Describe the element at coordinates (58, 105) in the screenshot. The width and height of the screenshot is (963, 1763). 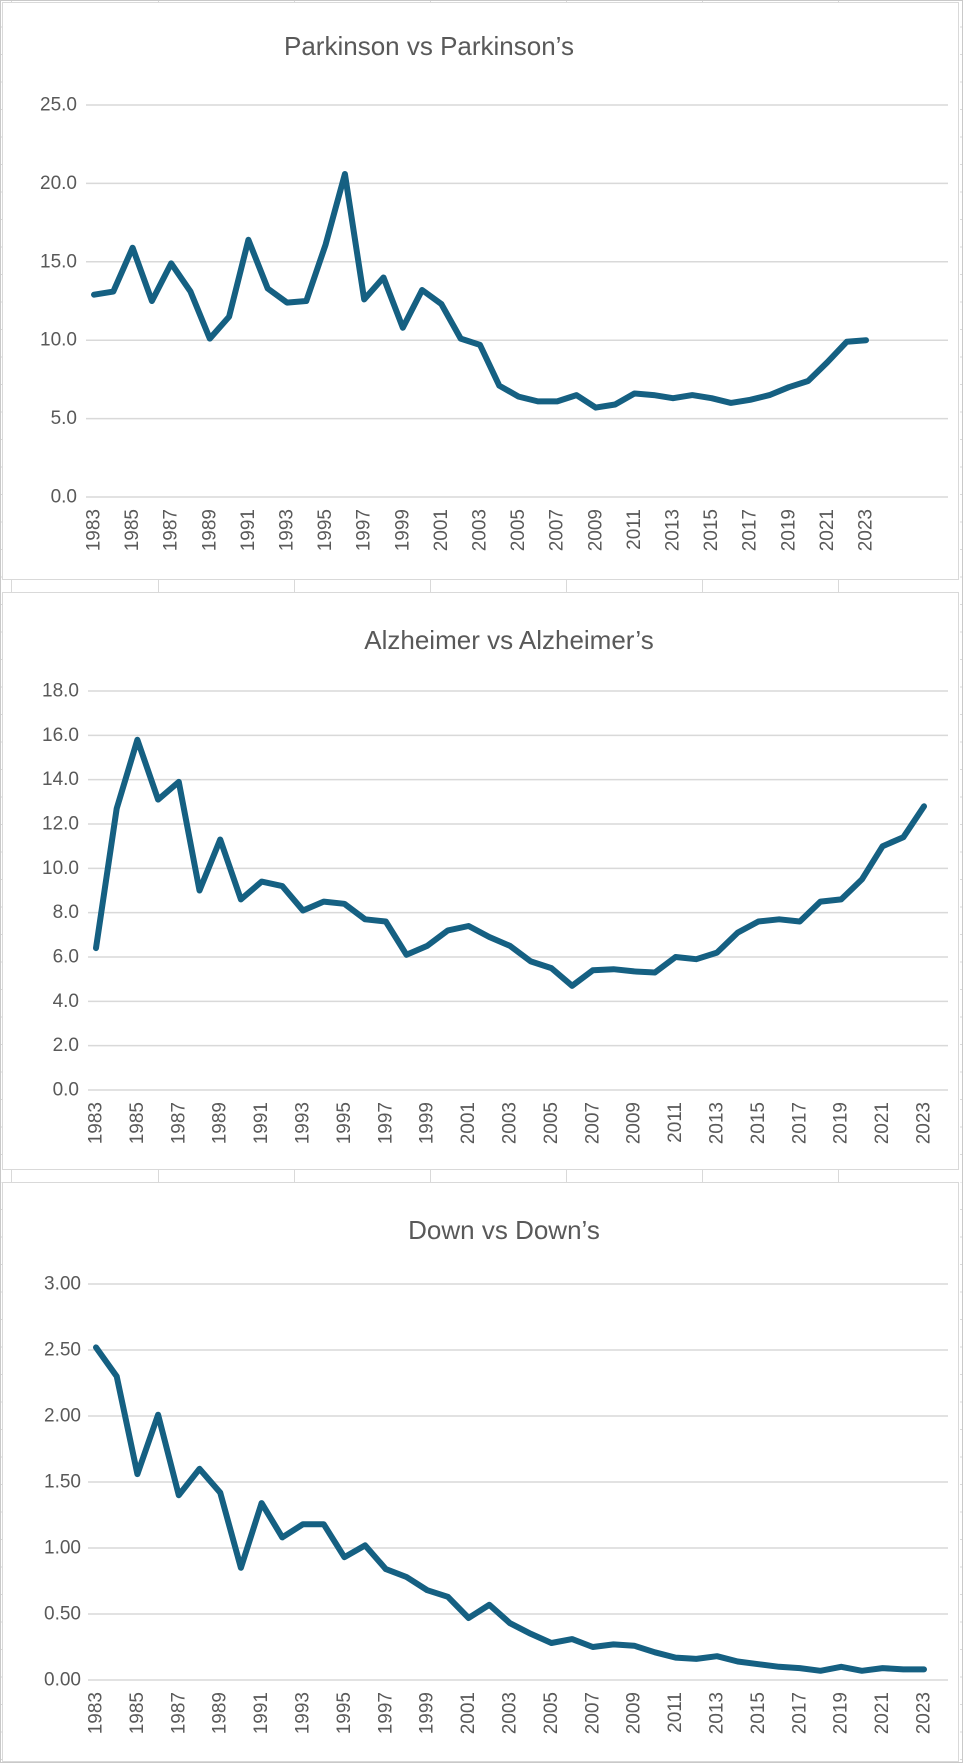
I see `y-tick-label: 25.0` at that location.